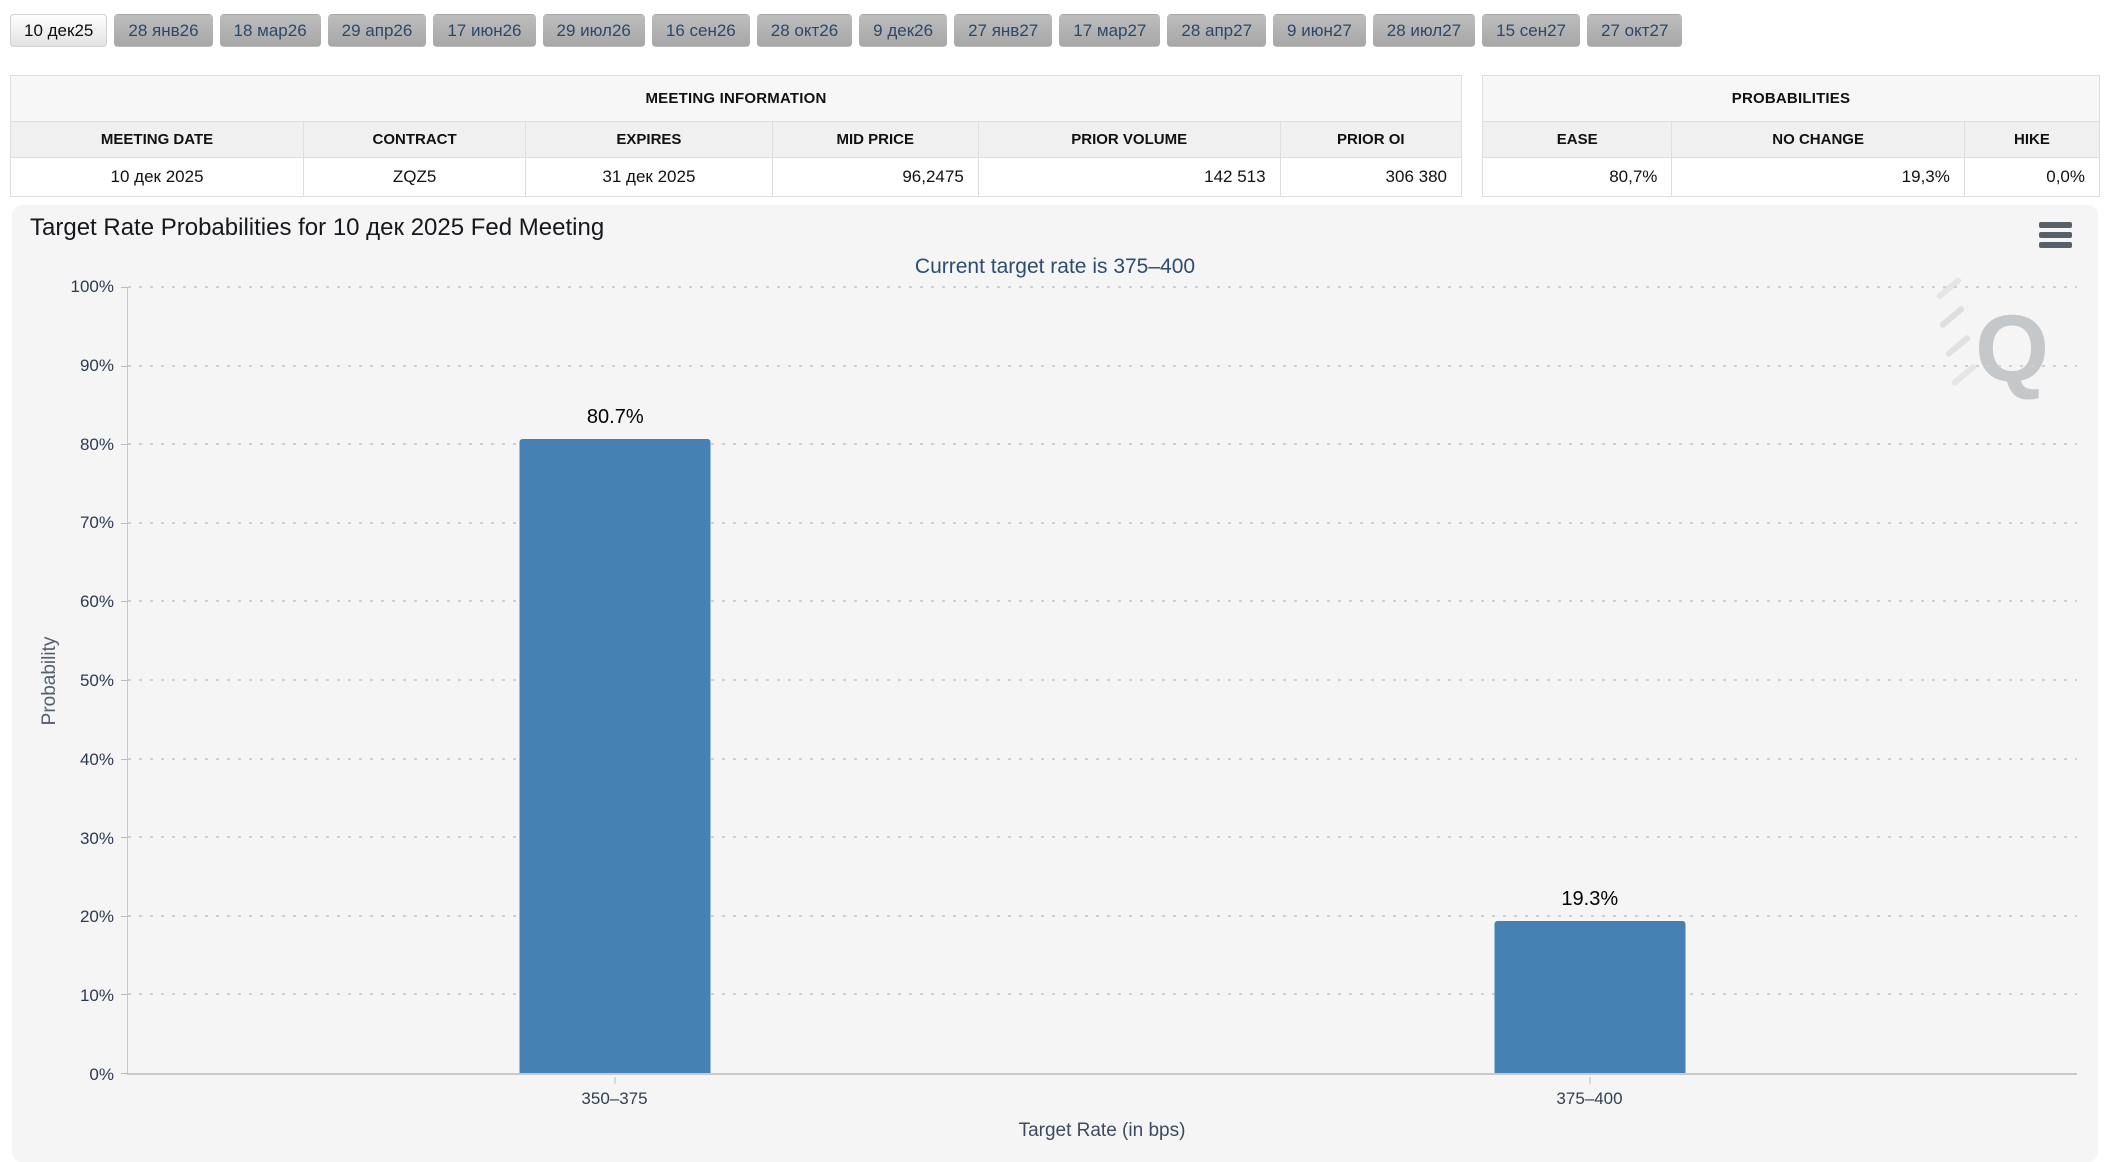  I want to click on bar-value-label: 19.3%, so click(1590, 899).